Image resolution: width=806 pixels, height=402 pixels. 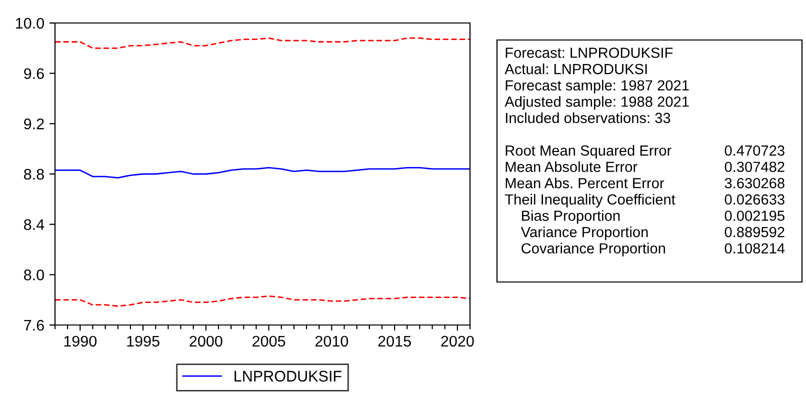 I want to click on legend-label: LNPRODUKSIF, so click(x=288, y=376).